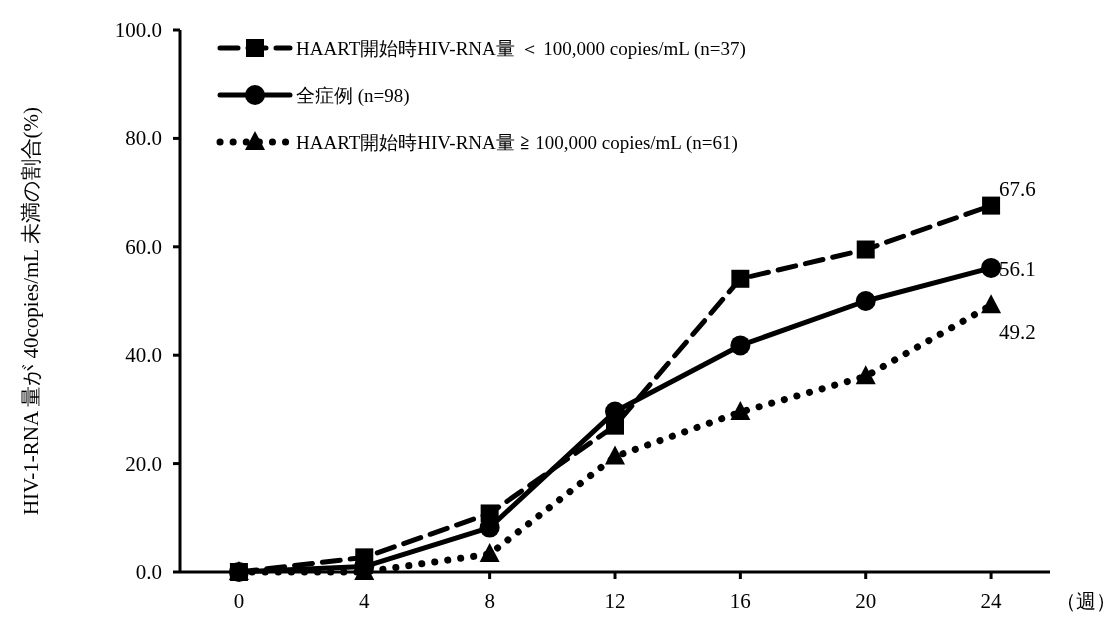 Image resolution: width=1113 pixels, height=619 pixels. I want to click on legend-label: HAART開始時HIV-RNA量 ≧ 100,000 copies/mL (n=61), so click(517, 143).